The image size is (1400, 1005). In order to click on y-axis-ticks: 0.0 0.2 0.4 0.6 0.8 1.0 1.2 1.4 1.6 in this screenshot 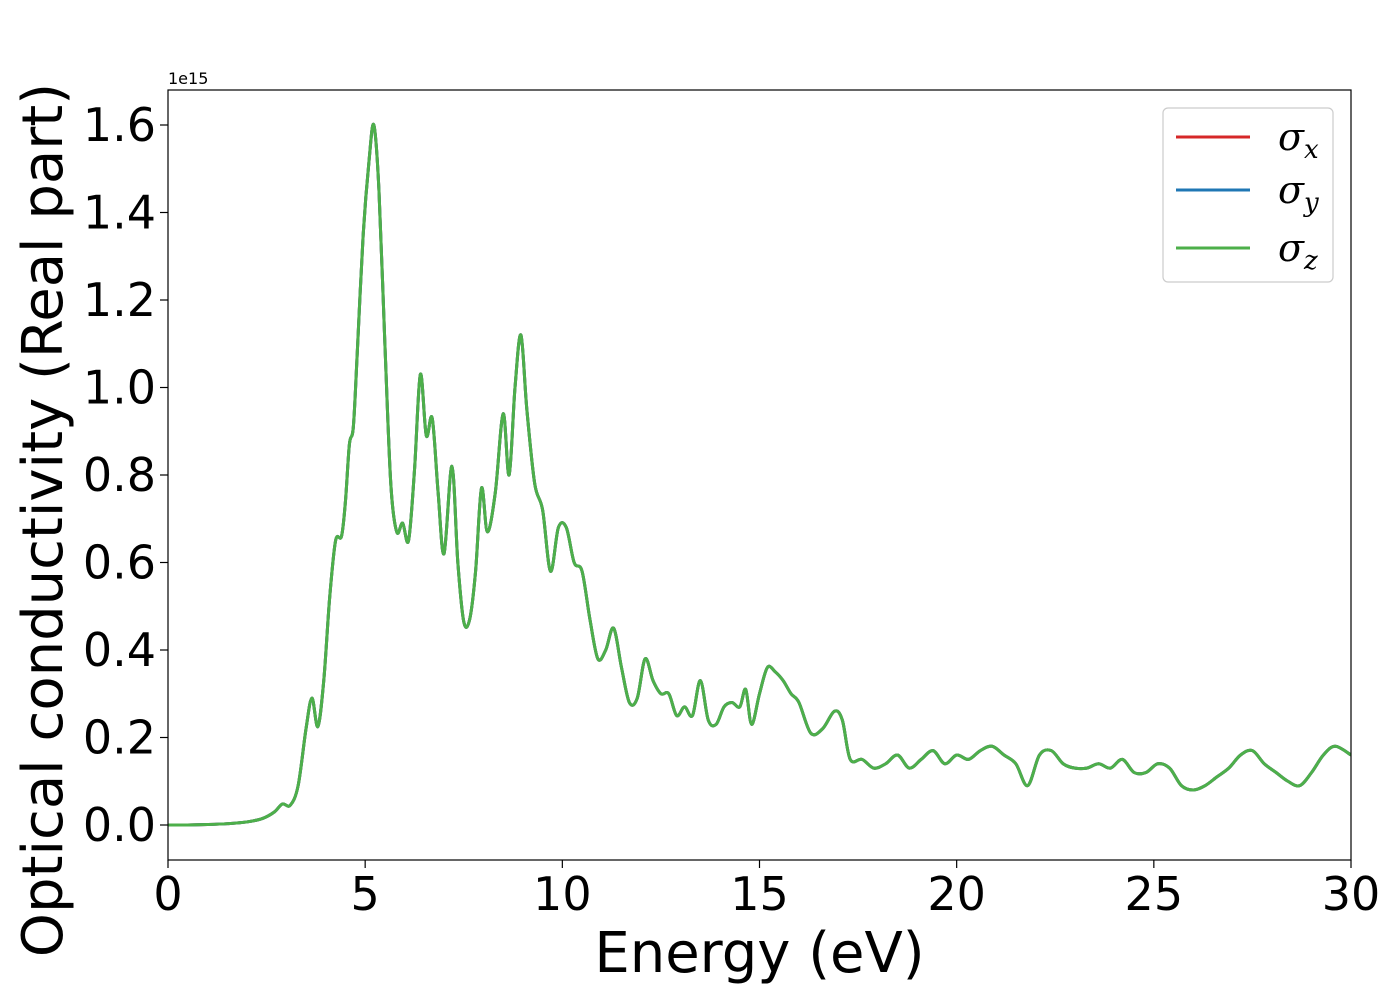, I will do `click(125, 475)`.